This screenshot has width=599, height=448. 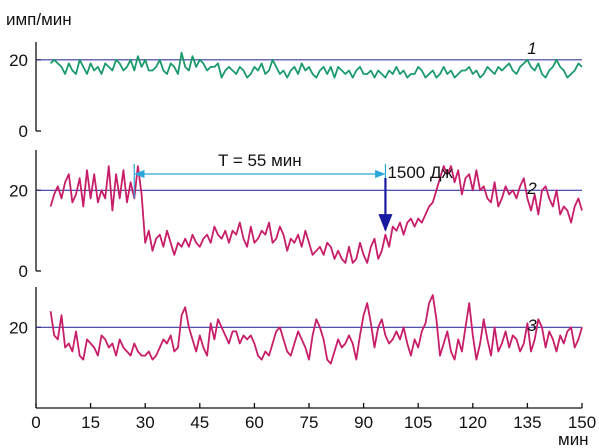 What do you see at coordinates (573, 439) in the screenshot?
I see `x-unit-label: мин` at bounding box center [573, 439].